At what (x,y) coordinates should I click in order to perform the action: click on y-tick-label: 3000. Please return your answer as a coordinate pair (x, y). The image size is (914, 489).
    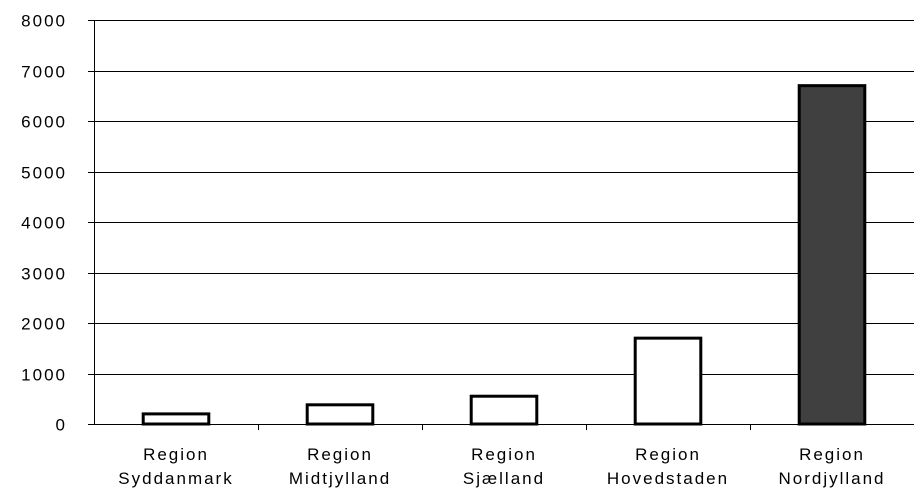
    Looking at the image, I should click on (44, 274).